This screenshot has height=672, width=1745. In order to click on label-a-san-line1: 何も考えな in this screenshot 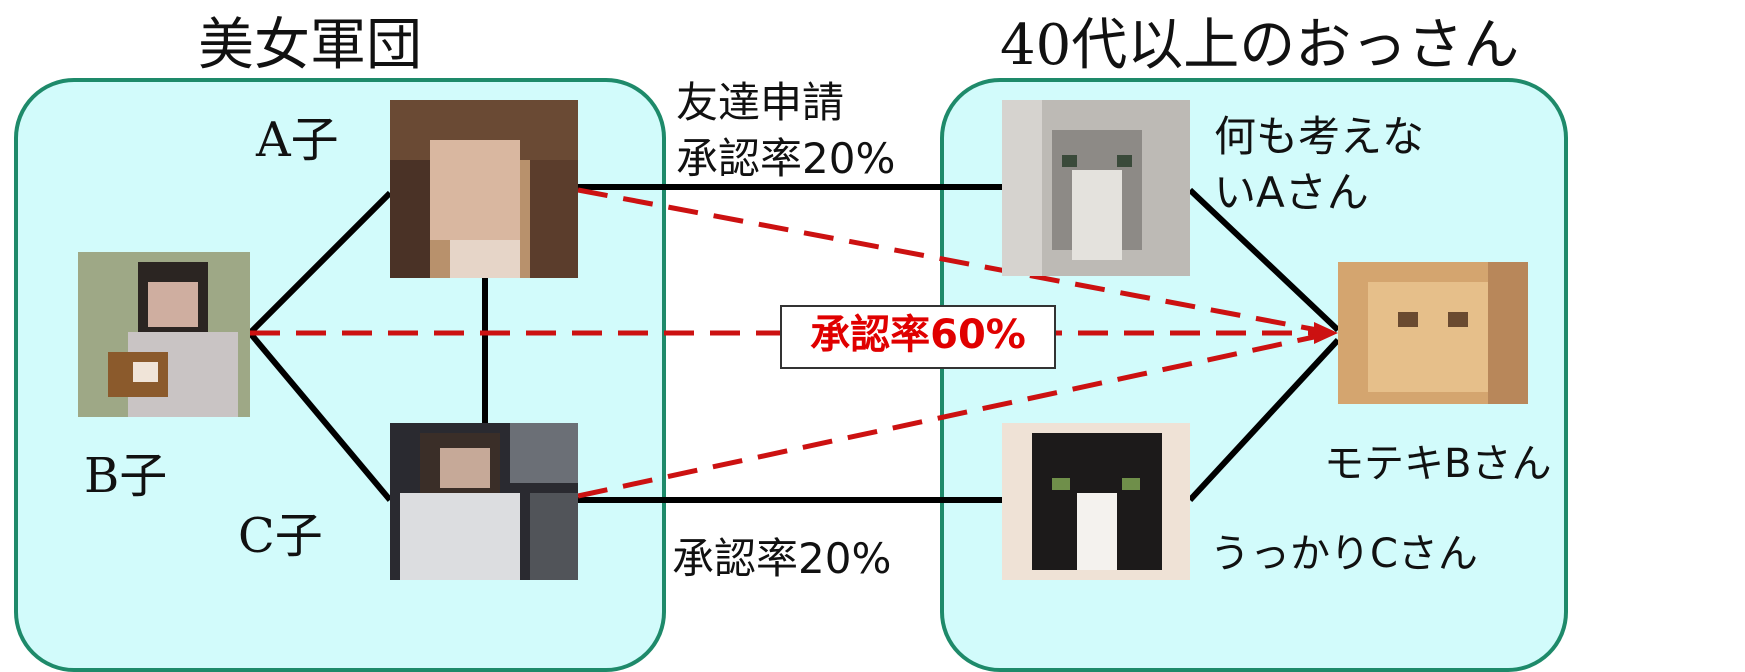, I will do `click(1319, 136)`.